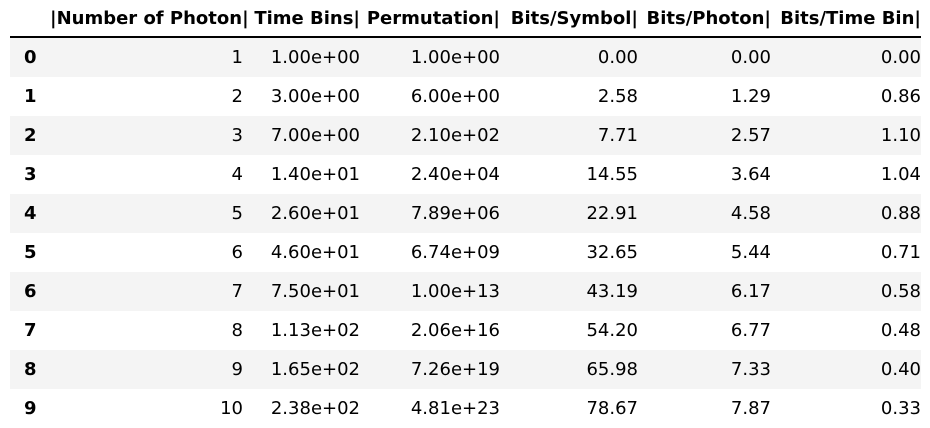  Describe the element at coordinates (455, 291) in the screenshot. I see `cell-permutation: 1.00e+13` at that location.